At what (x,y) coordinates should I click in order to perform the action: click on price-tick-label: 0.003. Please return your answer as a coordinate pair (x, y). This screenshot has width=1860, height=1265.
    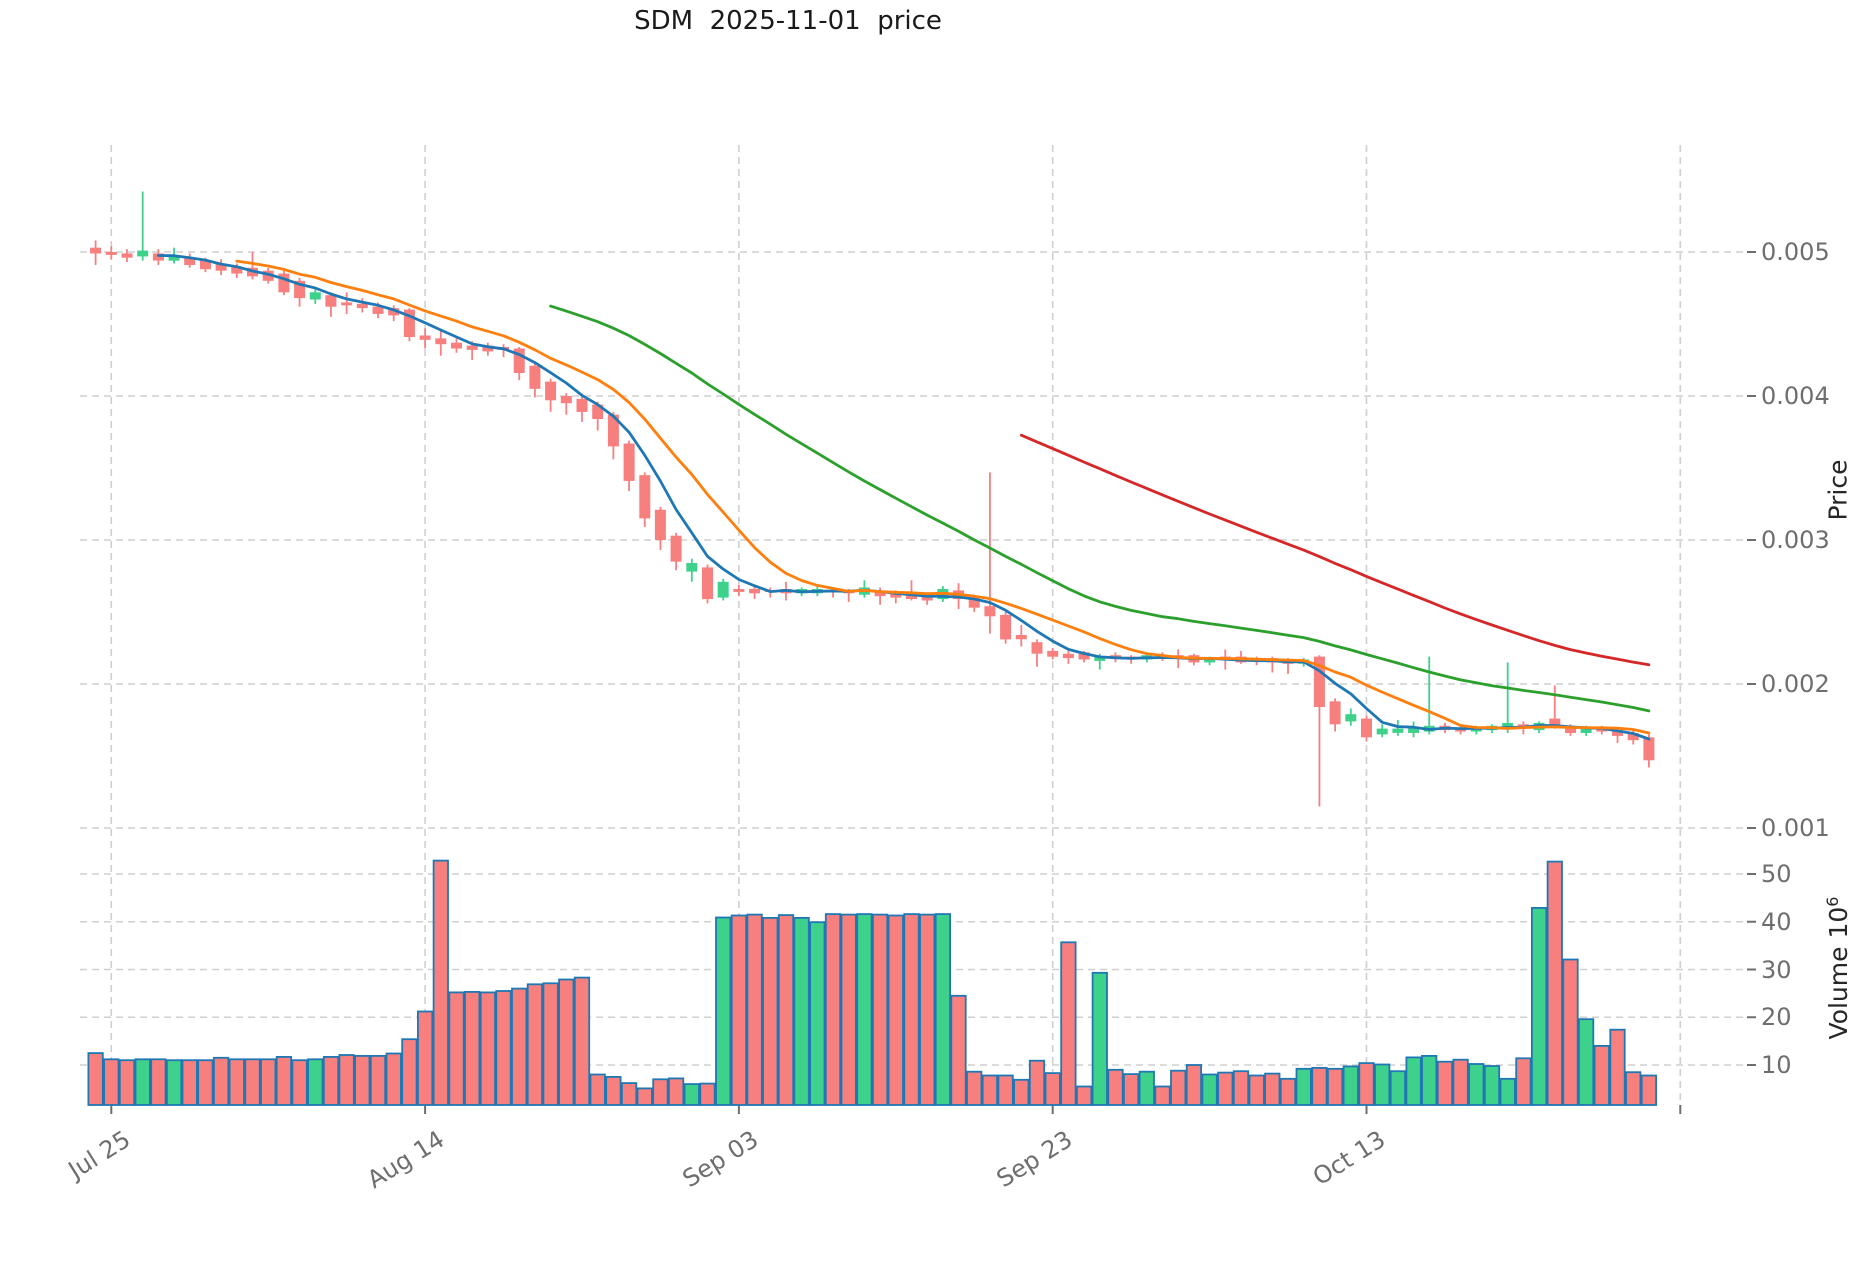
    Looking at the image, I should click on (1795, 540).